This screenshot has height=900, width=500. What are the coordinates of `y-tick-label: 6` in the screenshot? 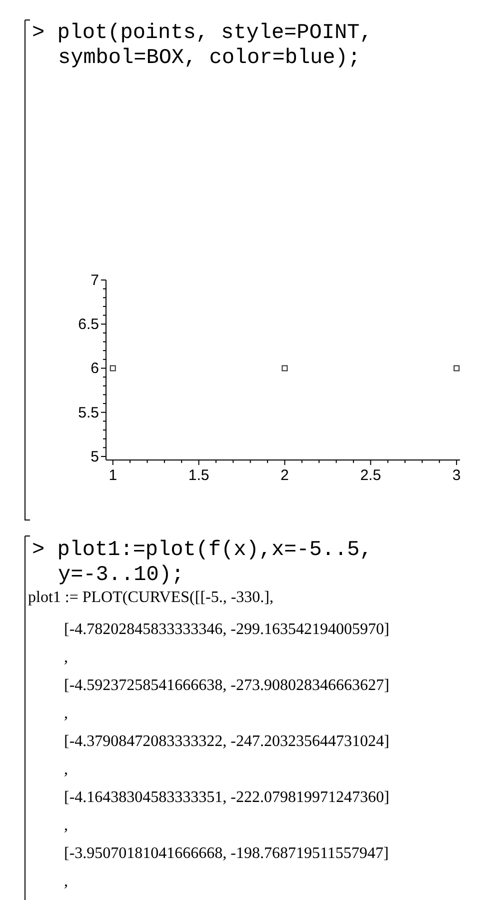 It's located at (94, 369).